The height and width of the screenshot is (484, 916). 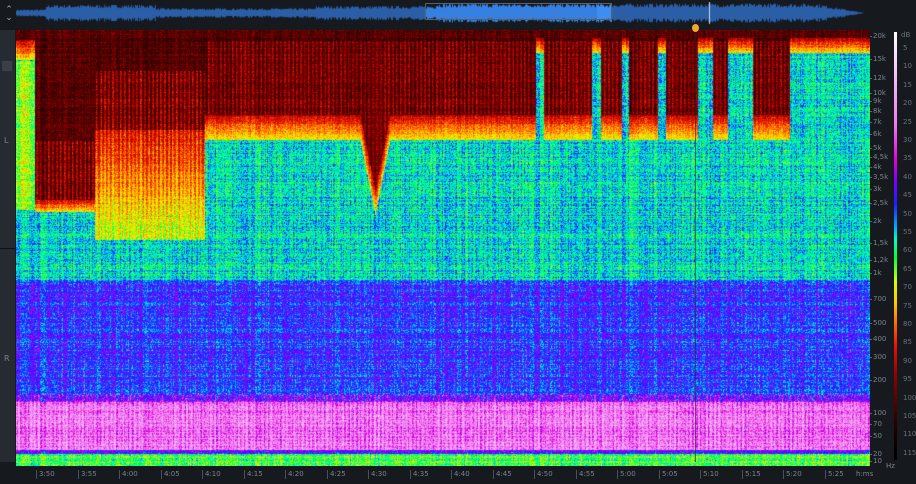 I want to click on frequency-tick-label: 700, so click(x=878, y=299).